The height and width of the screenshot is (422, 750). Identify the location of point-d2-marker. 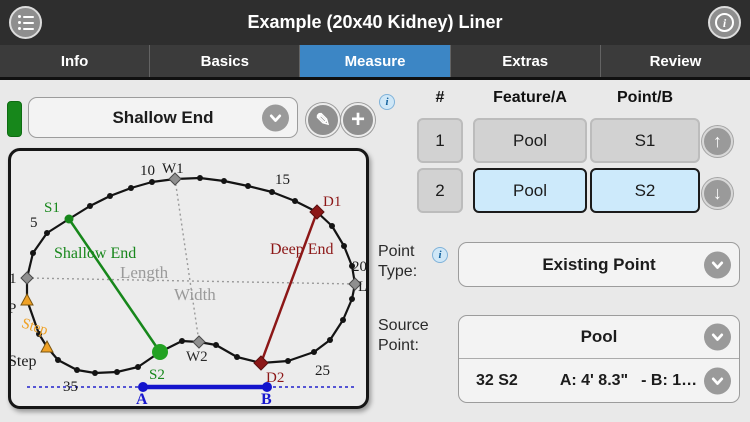
(261, 363).